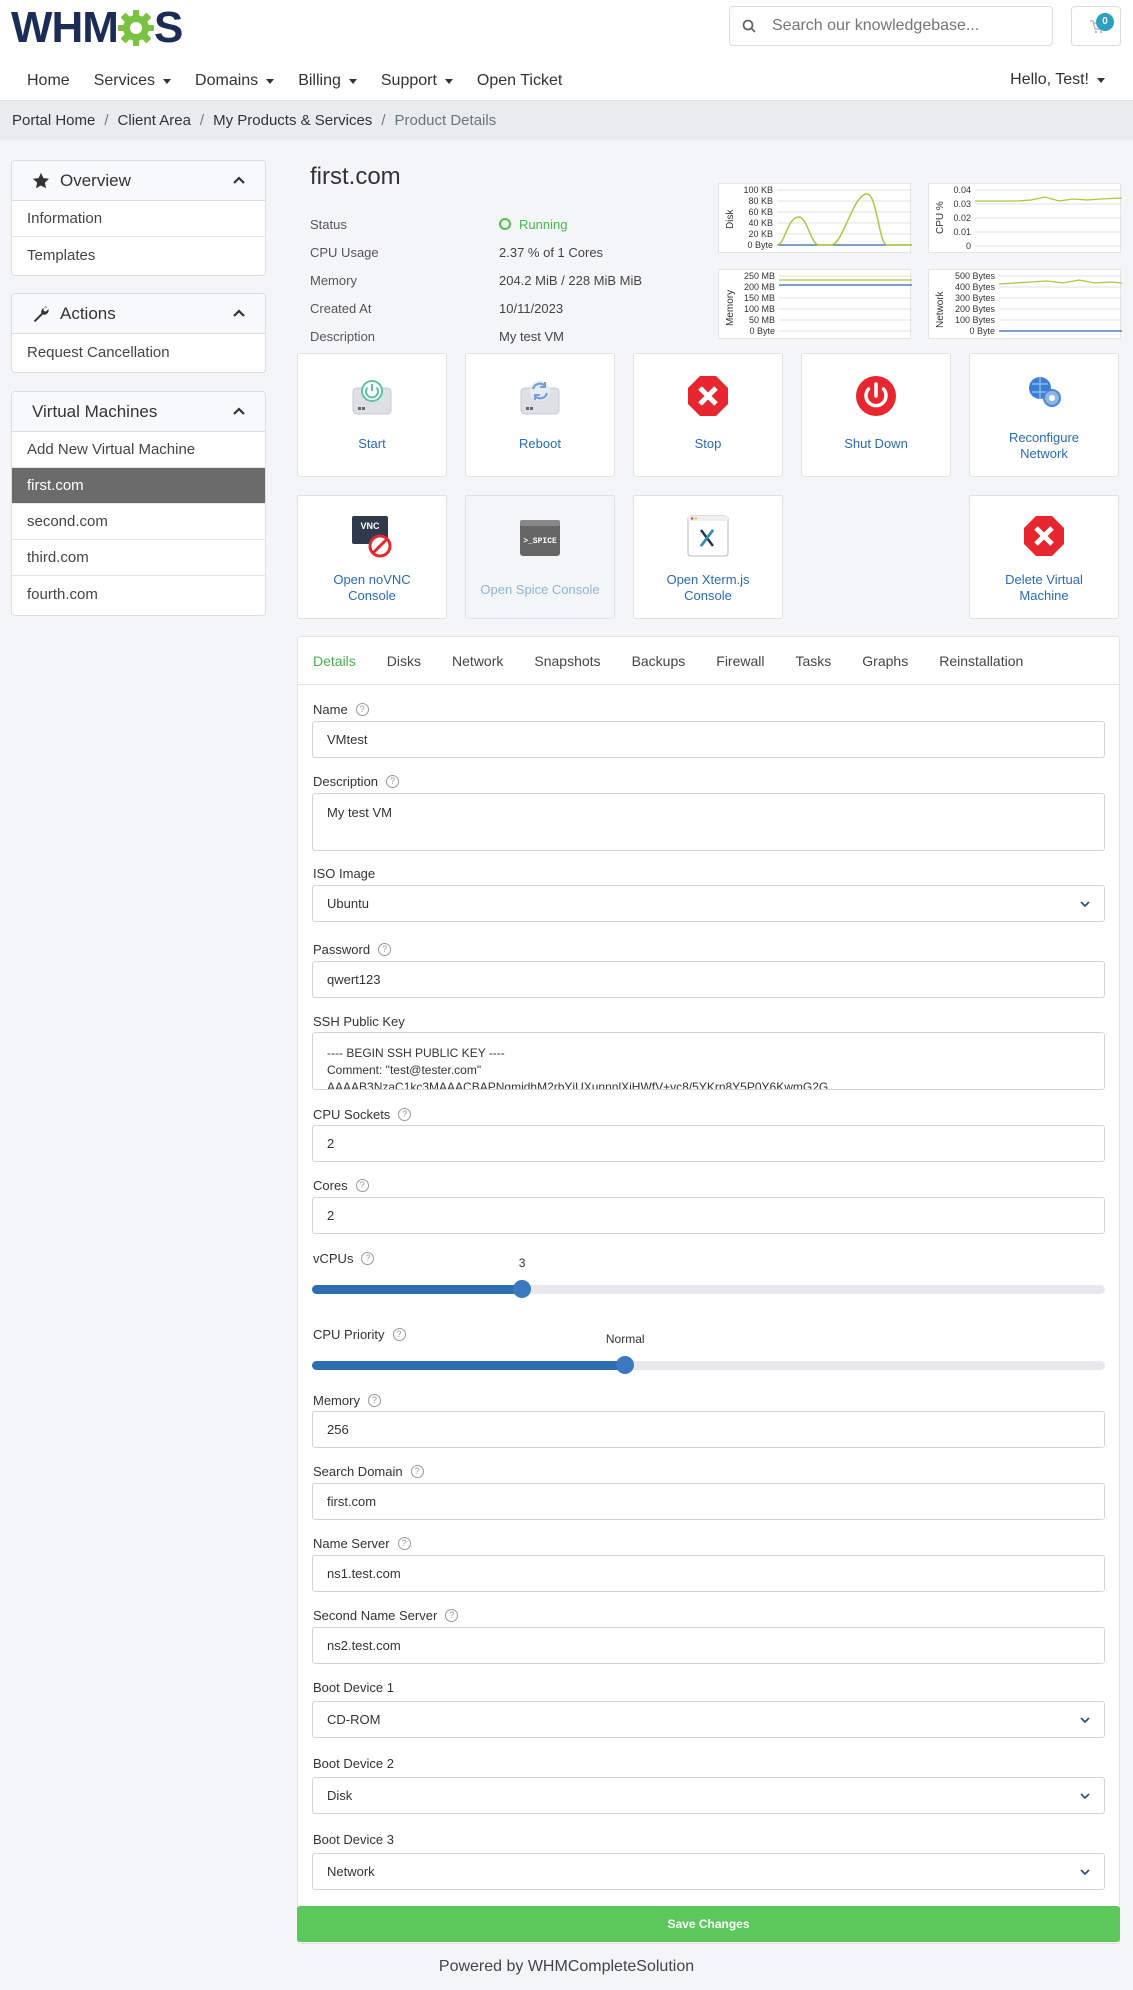 The height and width of the screenshot is (1990, 1133). What do you see at coordinates (359, 1334) in the screenshot?
I see `cpu-priority-label: CPU Priority?` at bounding box center [359, 1334].